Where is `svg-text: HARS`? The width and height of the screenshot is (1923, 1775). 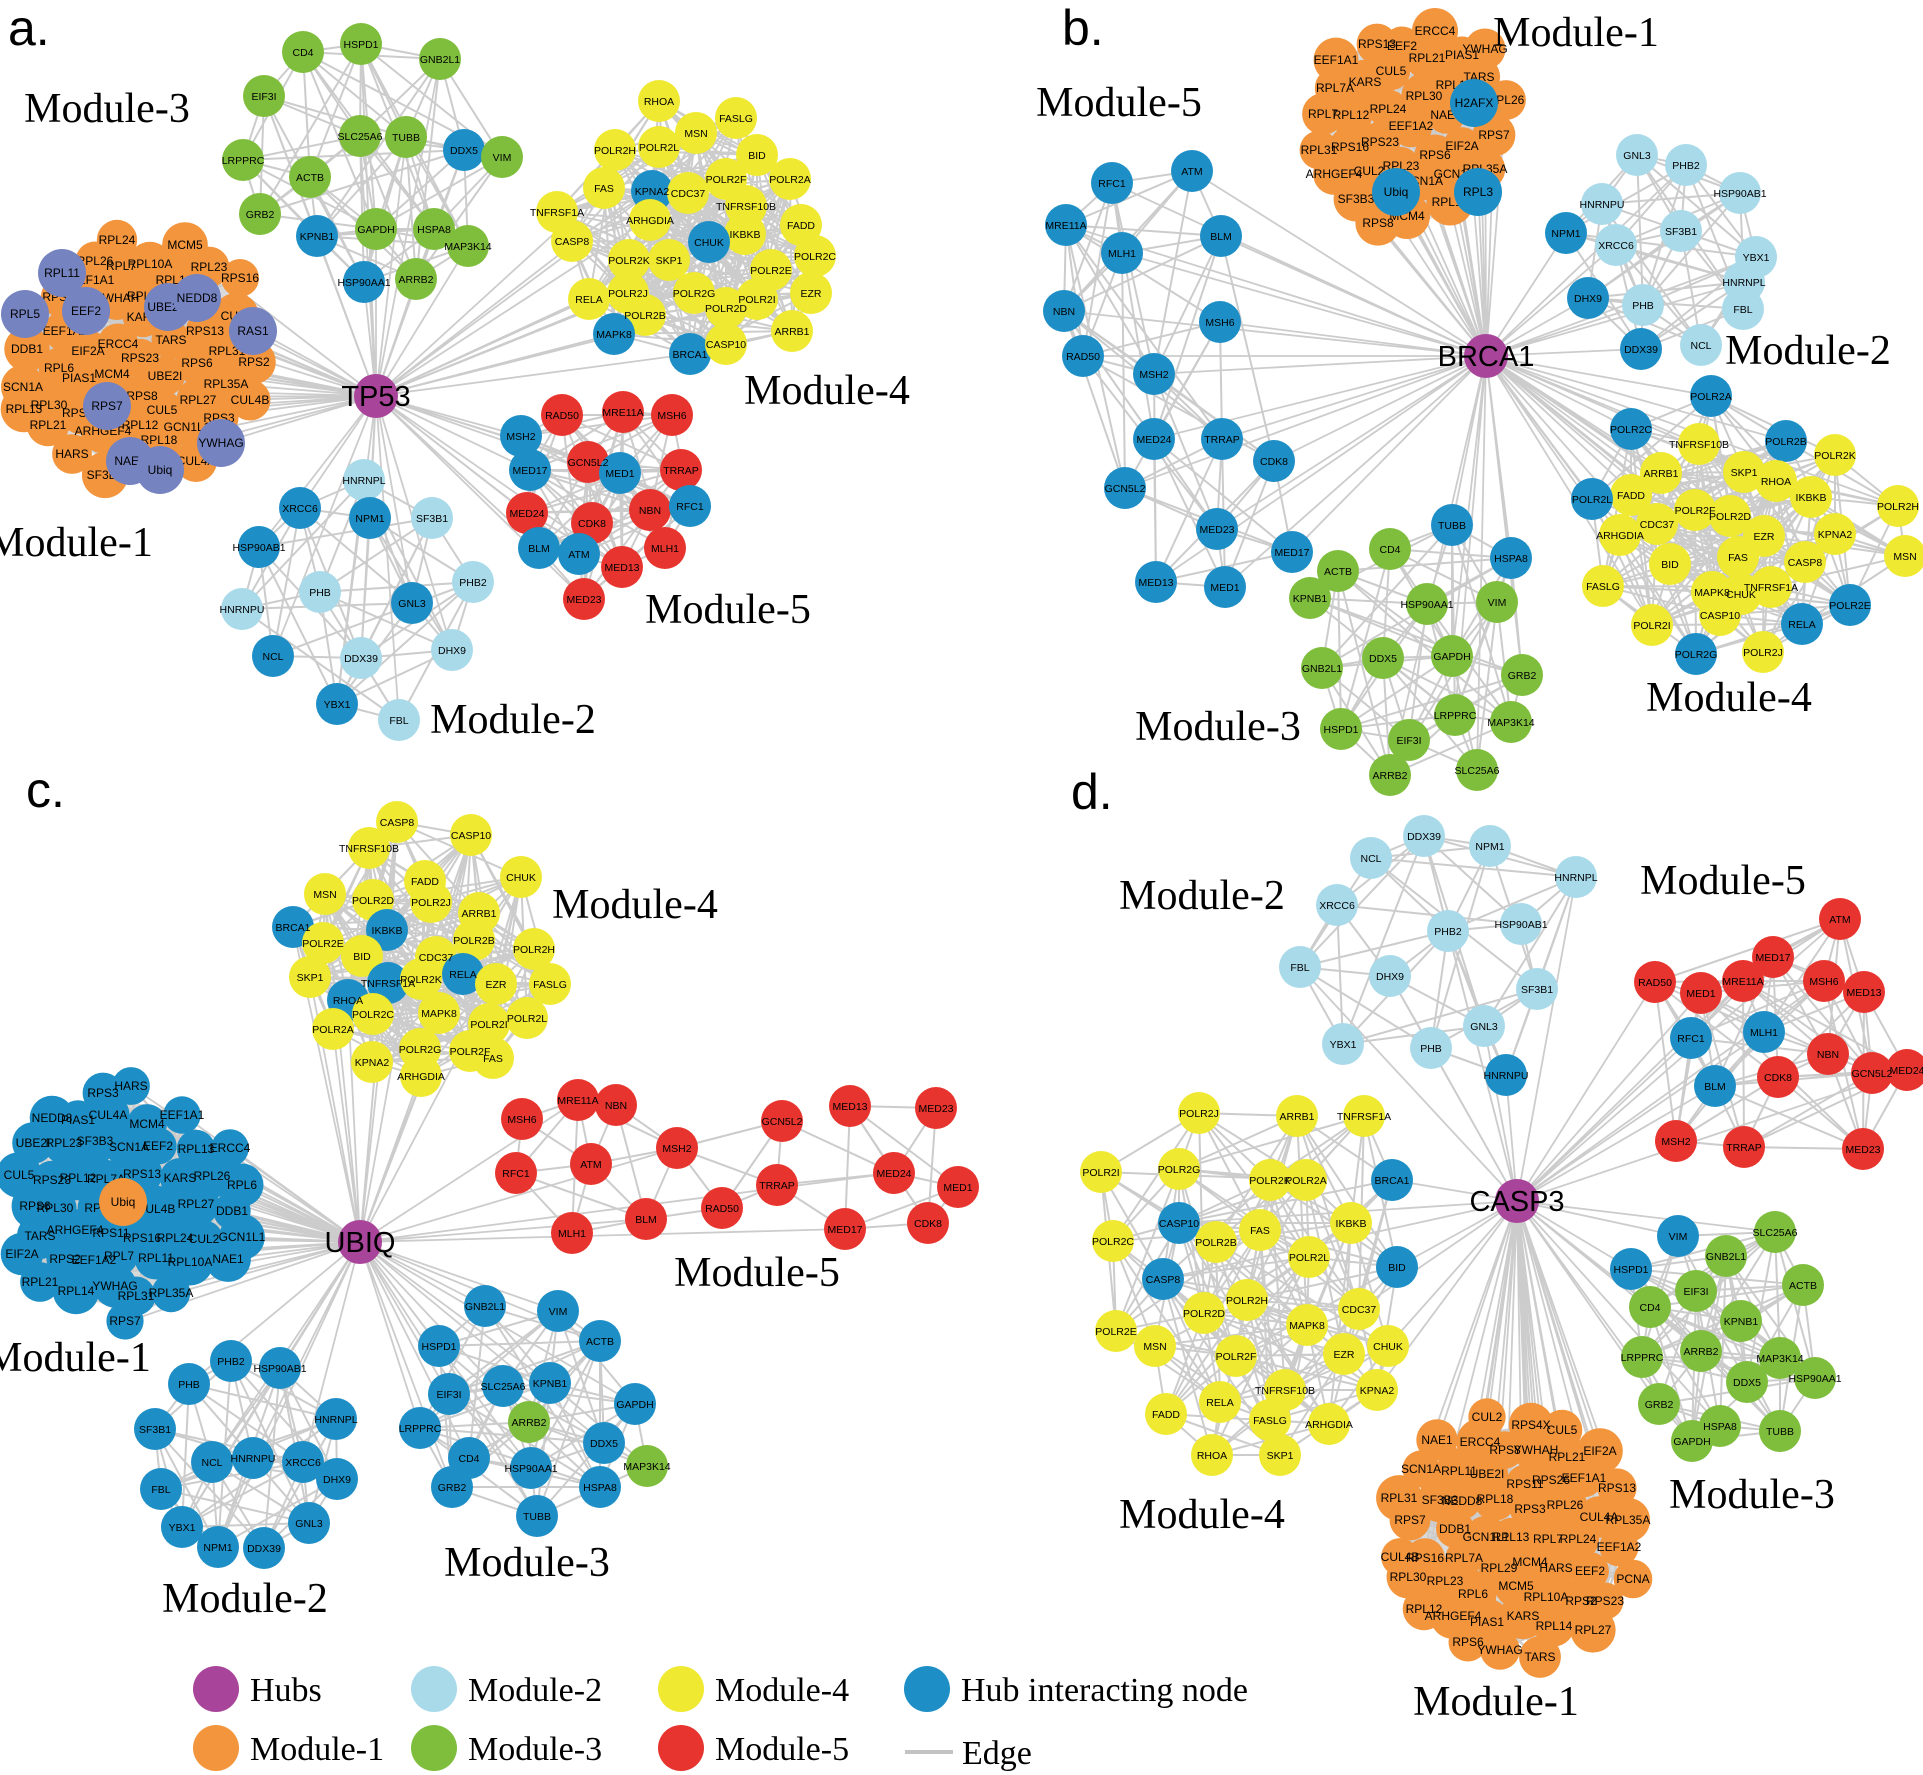 svg-text: HARS is located at coordinates (130, 1086).